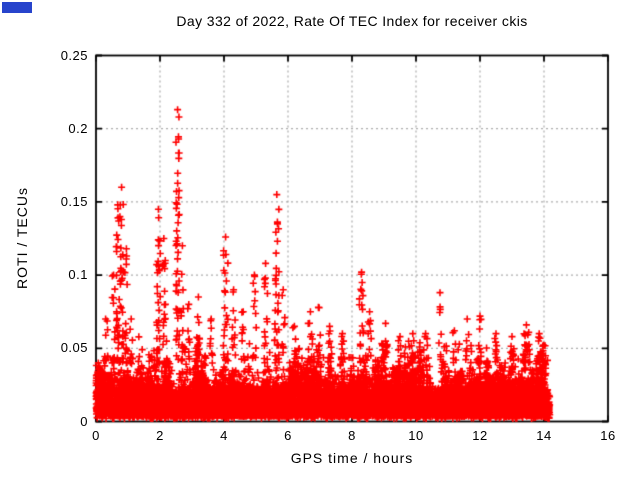 This screenshot has width=640, height=480. Describe the element at coordinates (17, 7) in the screenshot. I see `corner-marker` at that location.